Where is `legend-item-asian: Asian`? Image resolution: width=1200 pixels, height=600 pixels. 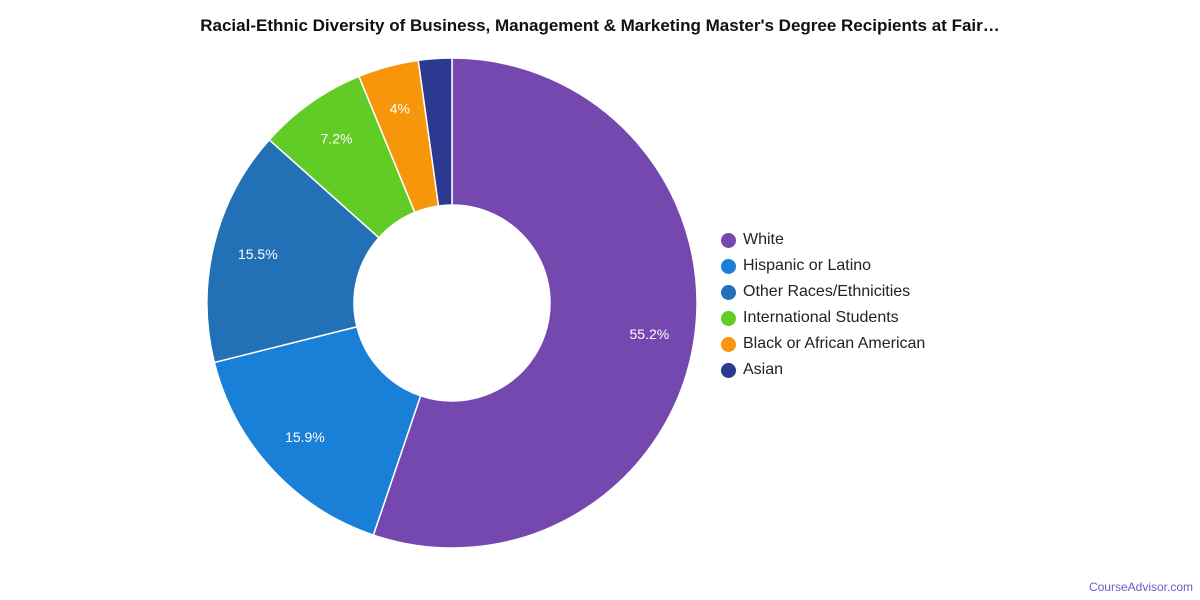
legend-item-asian: Asian is located at coordinates (823, 370).